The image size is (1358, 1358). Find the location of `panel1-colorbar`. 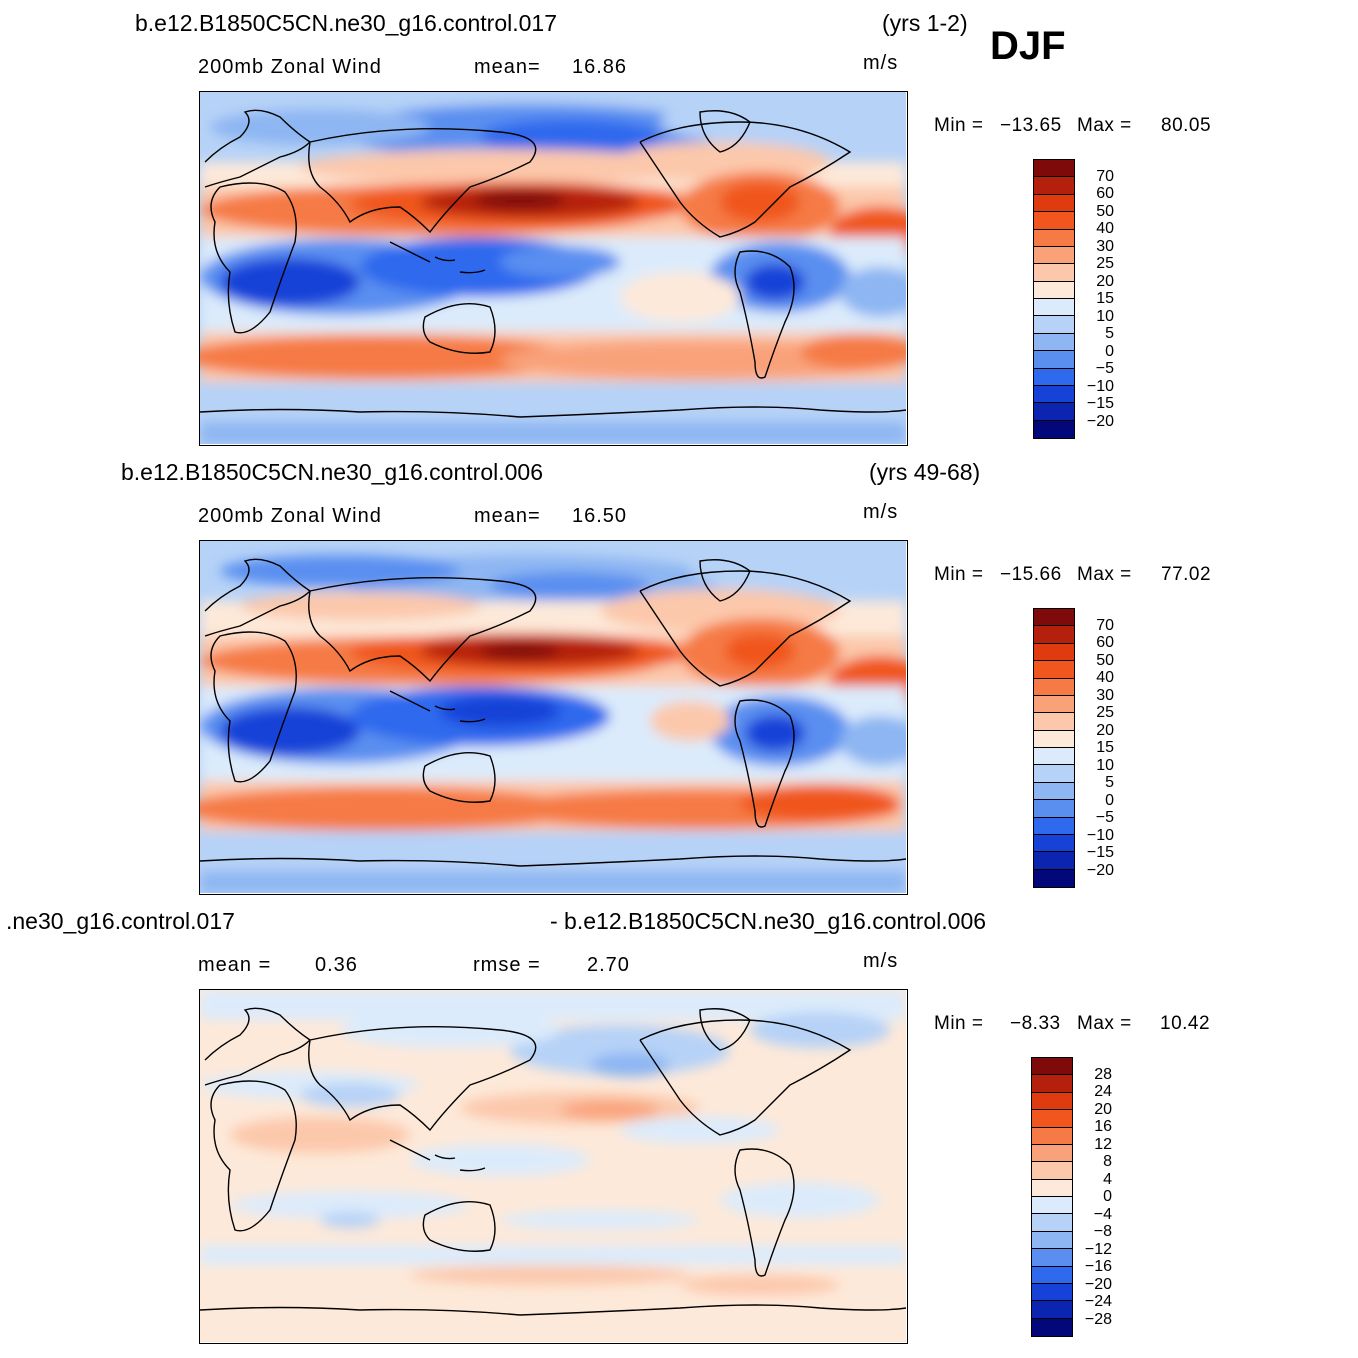

panel1-colorbar is located at coordinates (1054, 299).